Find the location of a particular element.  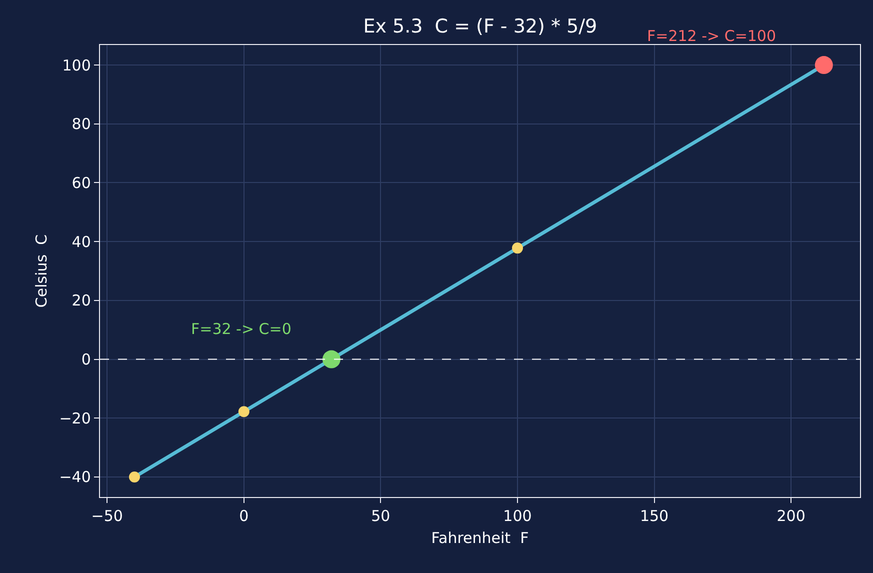

y-tick-label: 80 is located at coordinates (81, 124).